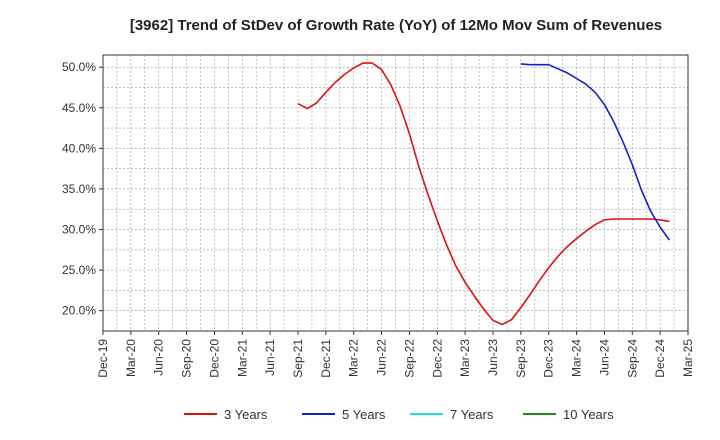  Describe the element at coordinates (79, 148) in the screenshot. I see `y-tick-label: 40.0%` at that location.